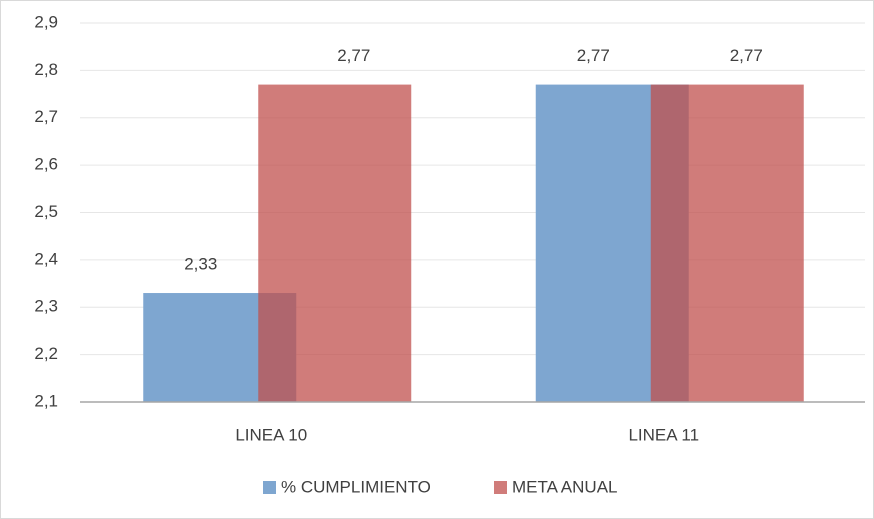  Describe the element at coordinates (46, 21) in the screenshot. I see `y-tick-label: 2,9` at that location.